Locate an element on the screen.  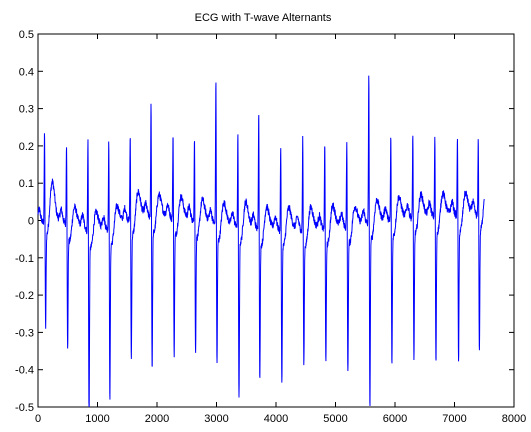
y-tick-labels: -0.5 -0.4 -0.3 -0.2 -0.1 0 0.1 0.2 0.3 0.4 0.5 is located at coordinates (24, 221).